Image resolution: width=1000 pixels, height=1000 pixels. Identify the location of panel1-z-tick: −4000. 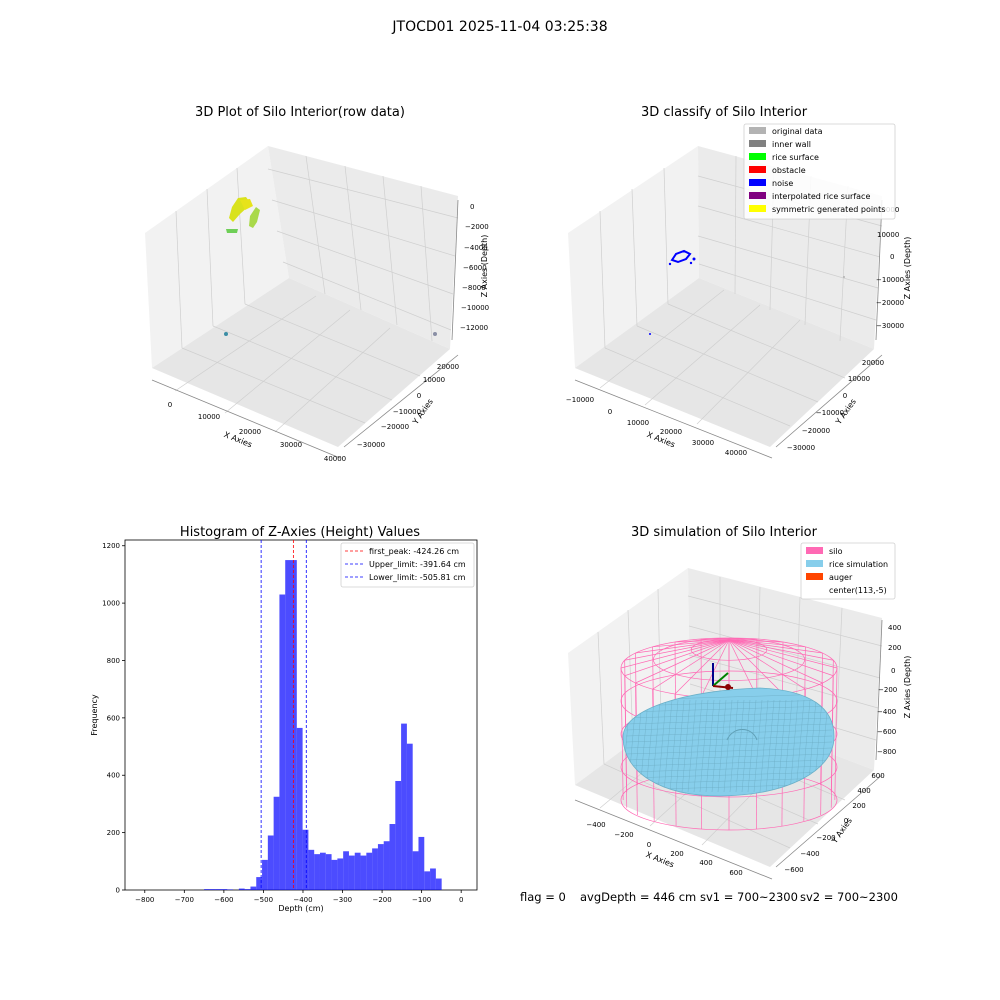
(476, 248).